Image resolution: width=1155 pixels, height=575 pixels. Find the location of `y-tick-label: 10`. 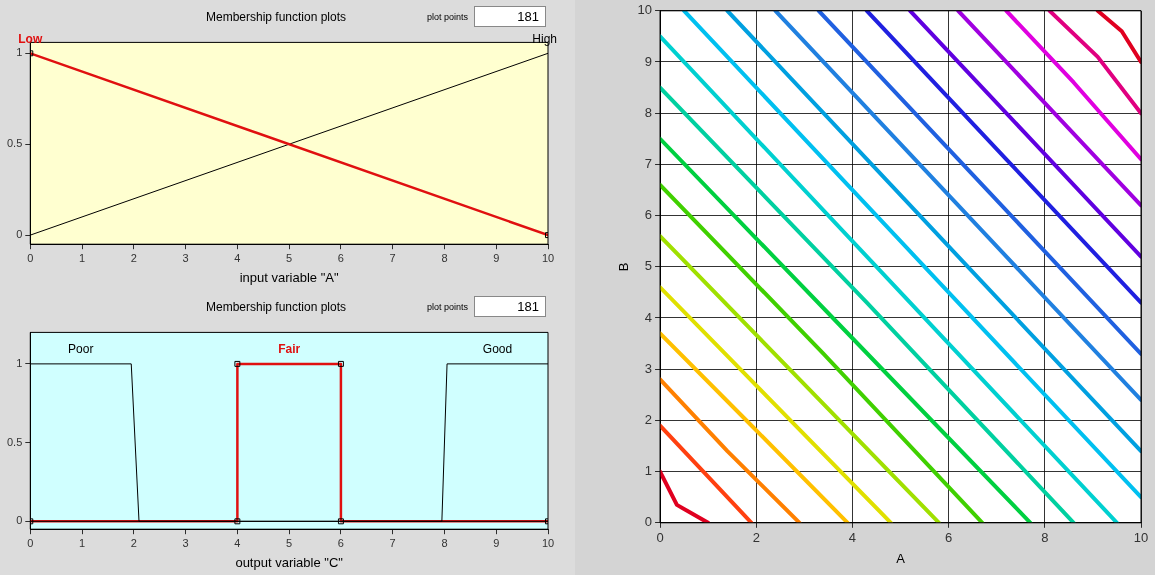

y-tick-label: 10 is located at coordinates (645, 10).